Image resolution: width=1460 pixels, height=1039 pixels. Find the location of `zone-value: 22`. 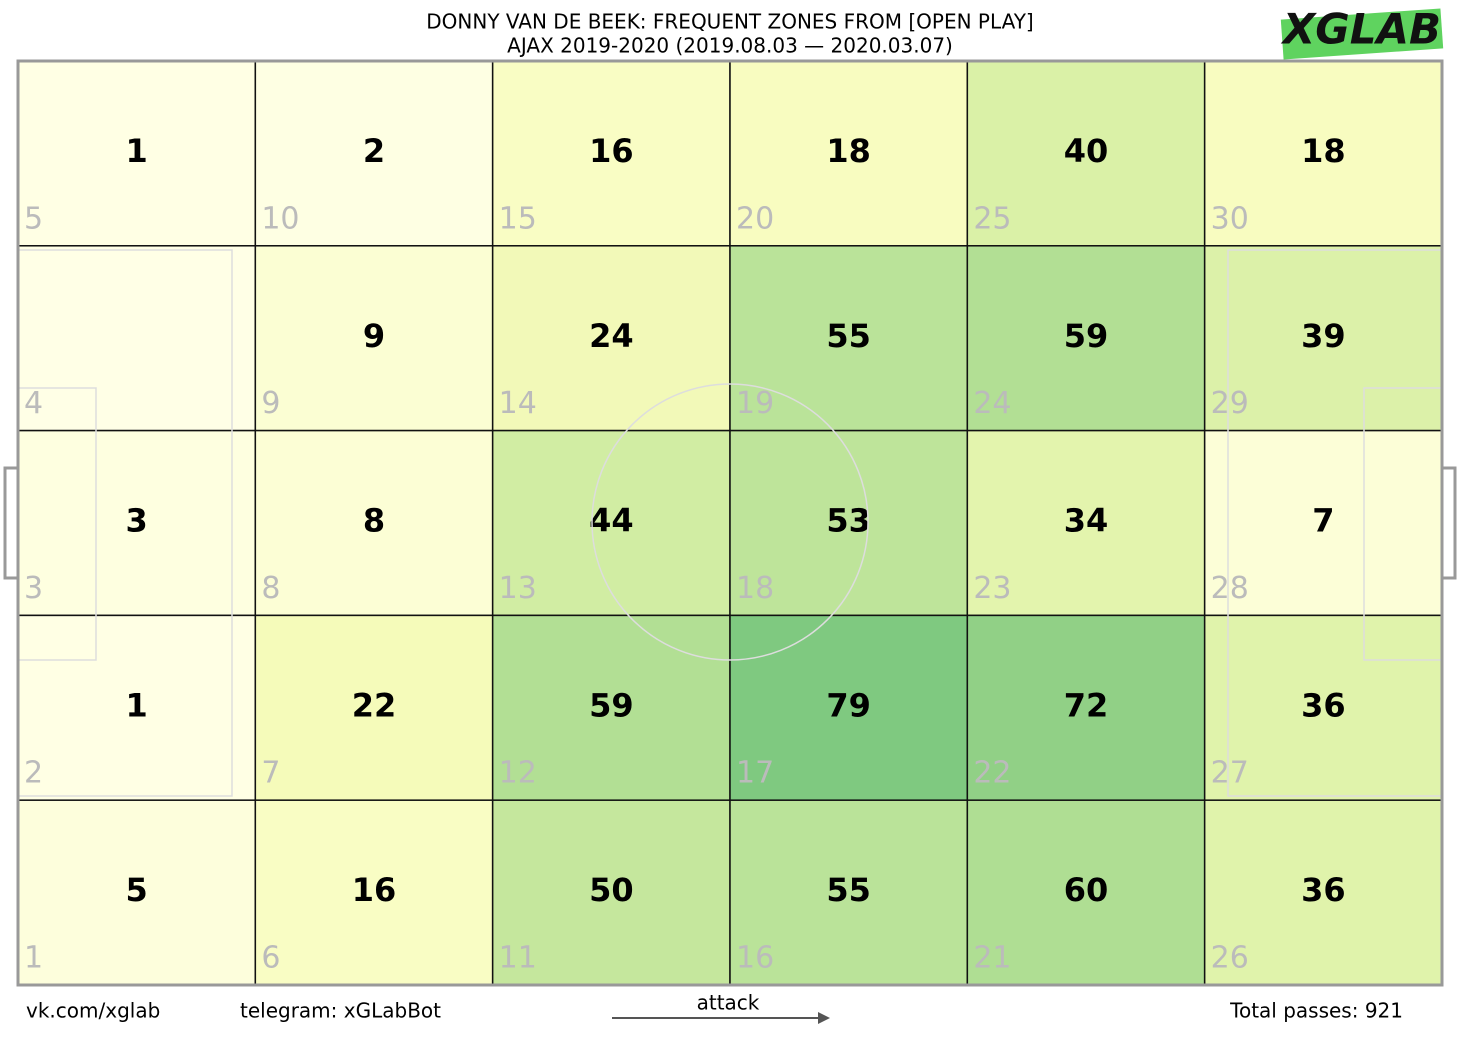

zone-value: 22 is located at coordinates (374, 705).